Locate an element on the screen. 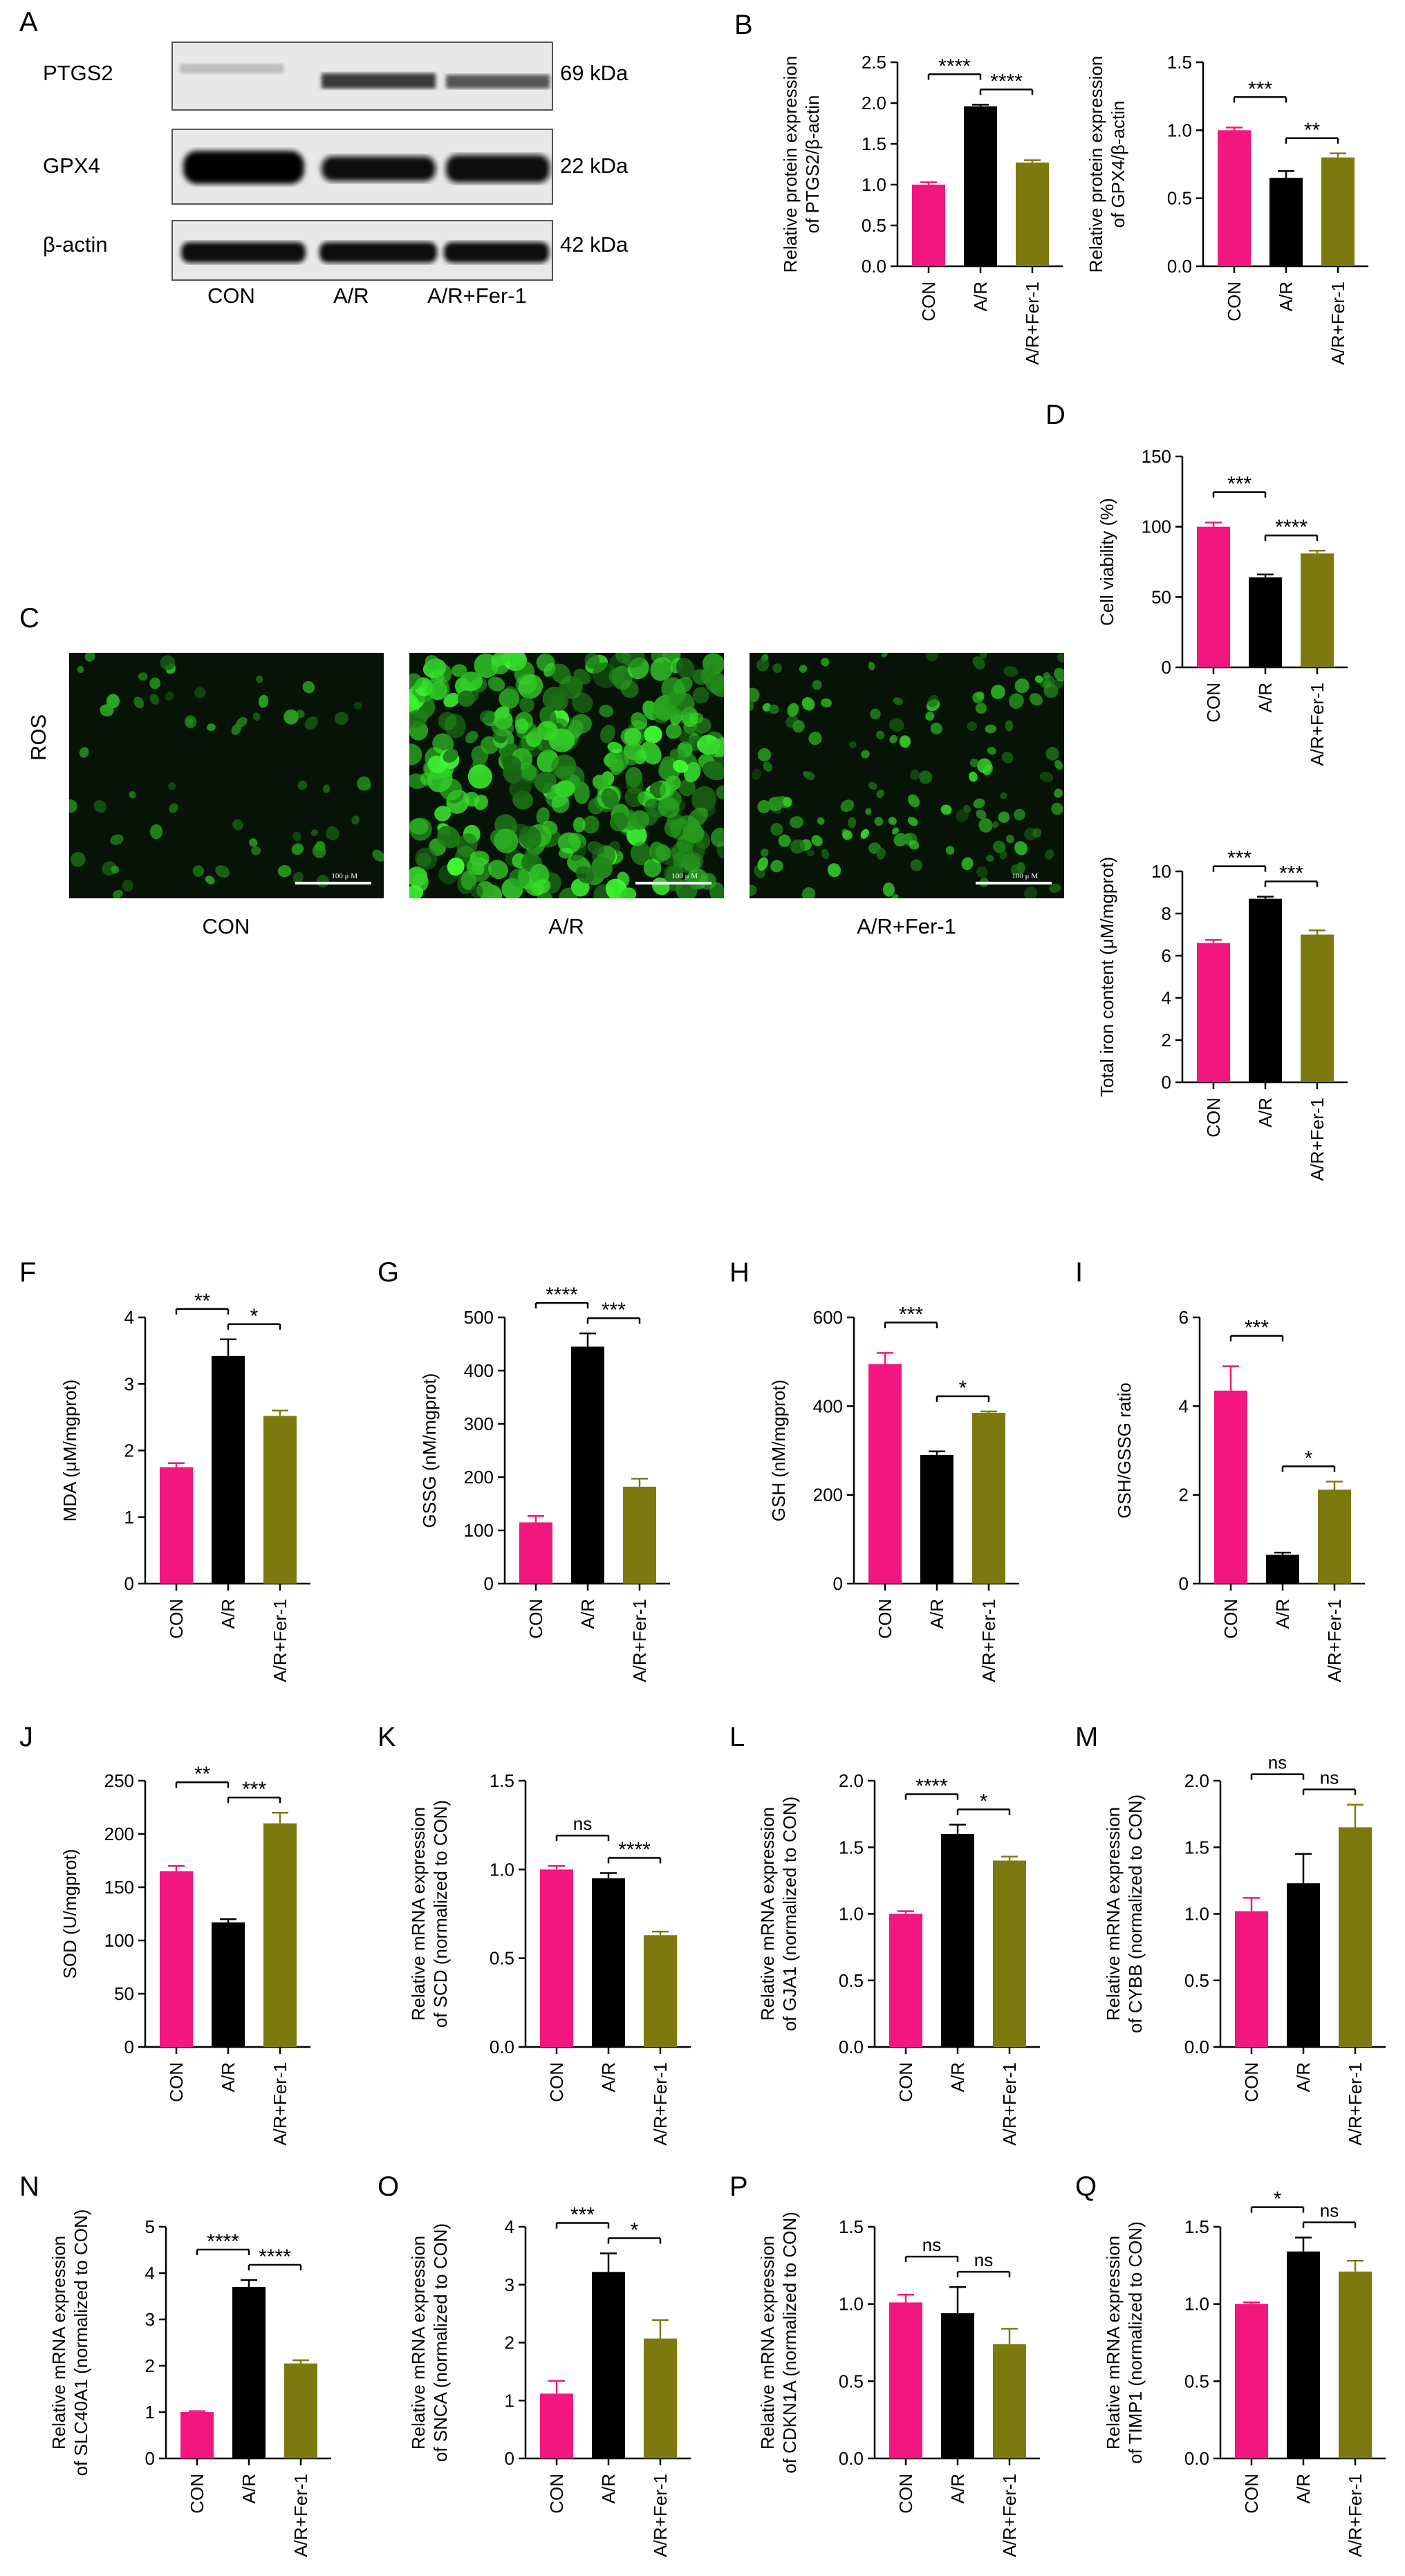 Image resolution: width=1405 pixels, height=2576 pixels. y-tick-label: 3 is located at coordinates (510, 2284).